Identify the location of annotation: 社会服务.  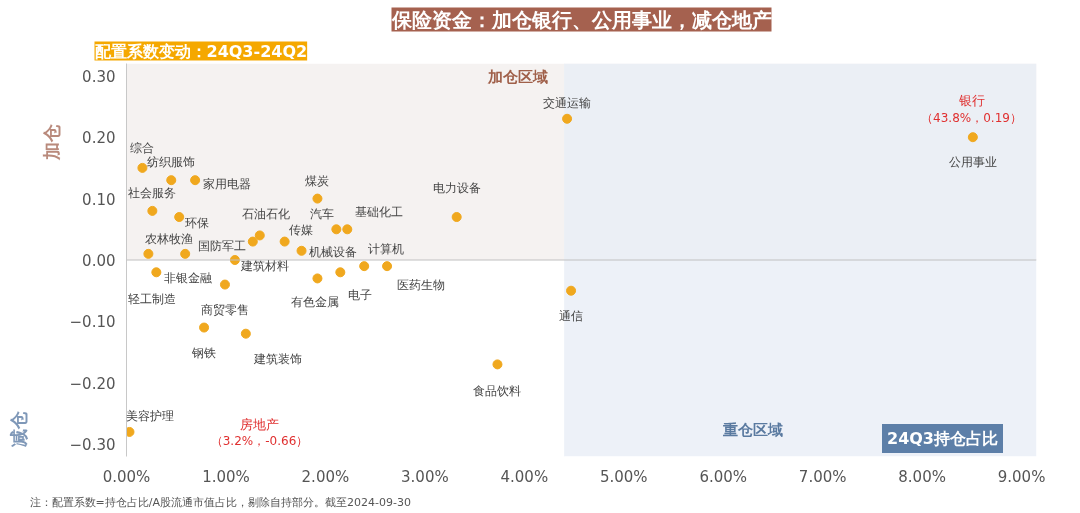
(152, 192).